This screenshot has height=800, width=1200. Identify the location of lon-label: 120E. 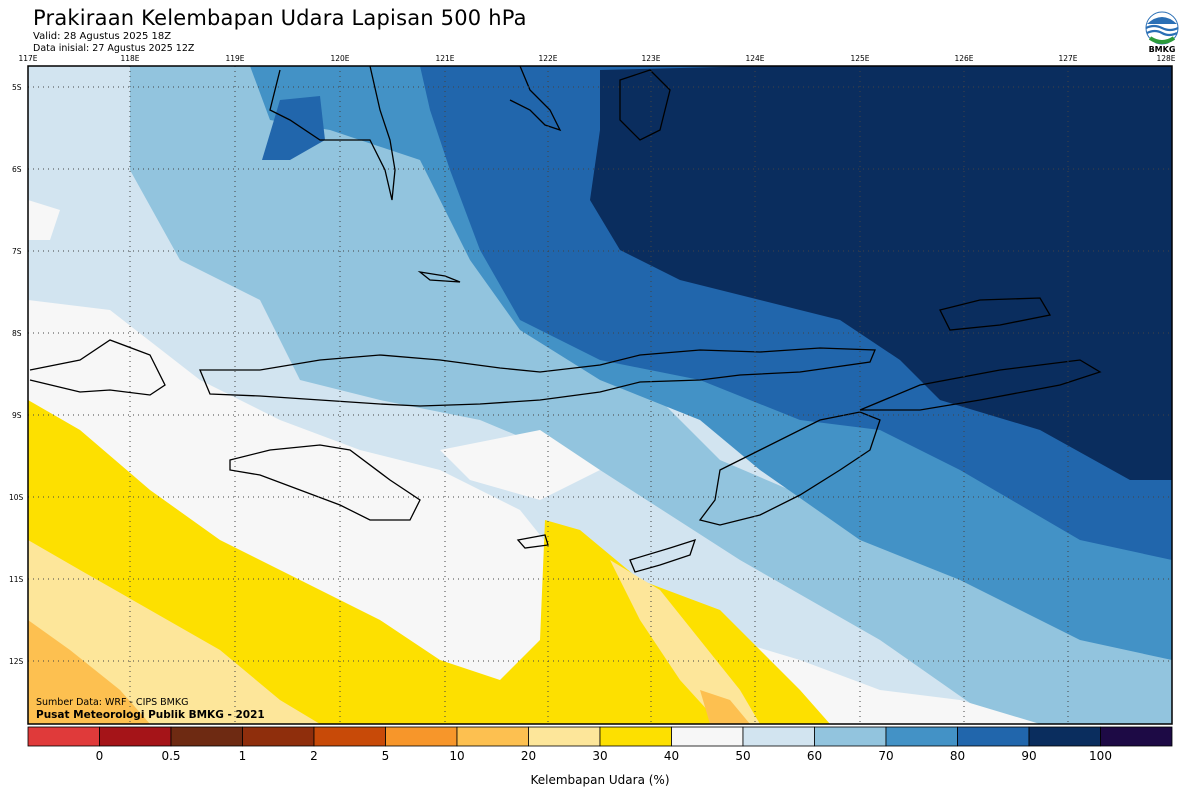
(339, 58).